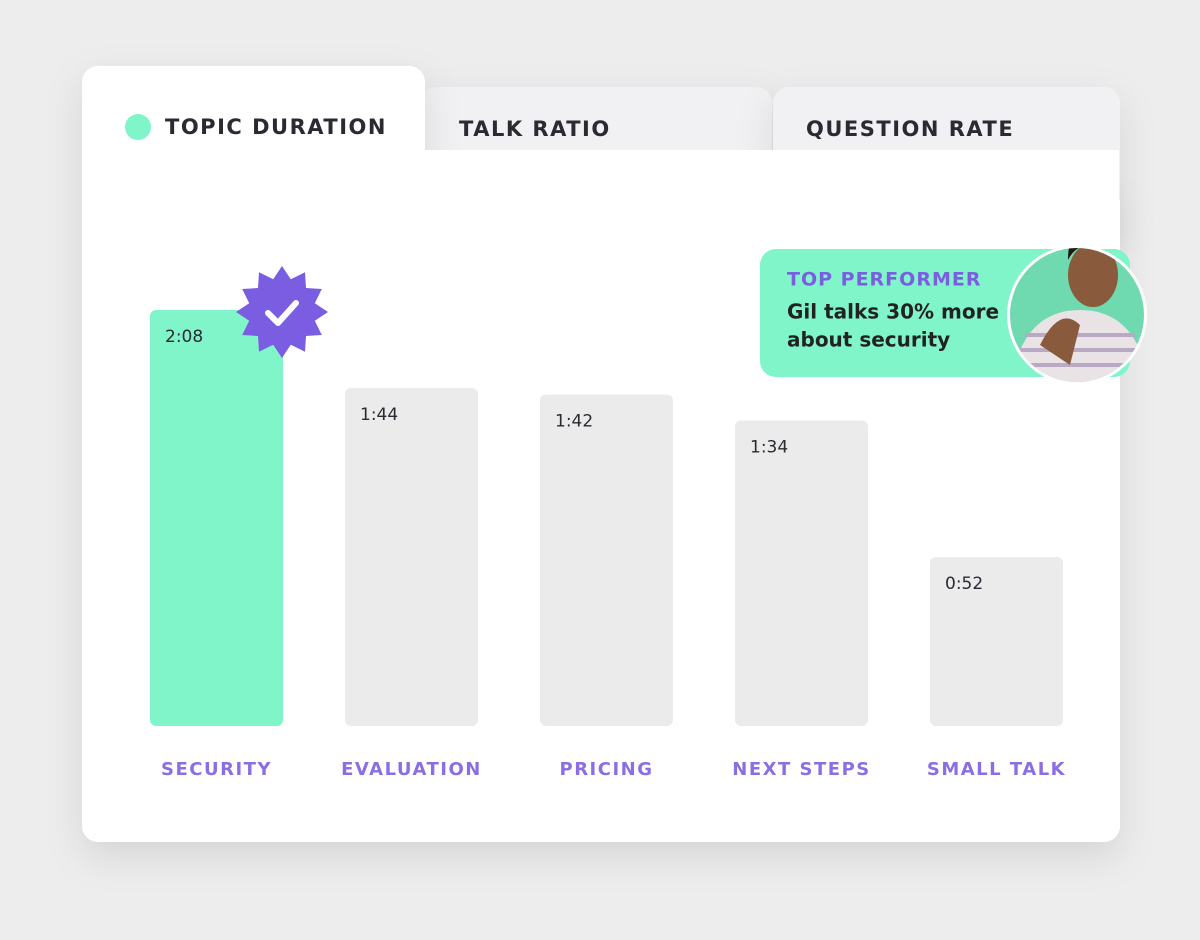 The width and height of the screenshot is (1200, 940). What do you see at coordinates (607, 769) in the screenshot?
I see `category-label: PRICING` at bounding box center [607, 769].